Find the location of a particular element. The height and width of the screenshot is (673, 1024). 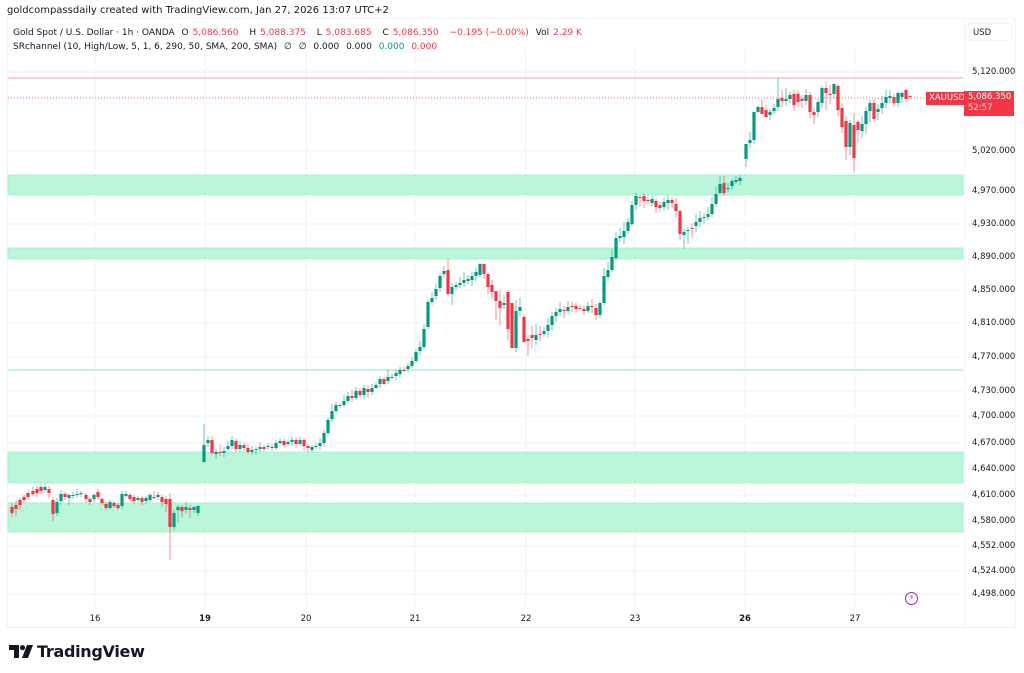

price-tick-label: 4,730.000 is located at coordinates (994, 391).